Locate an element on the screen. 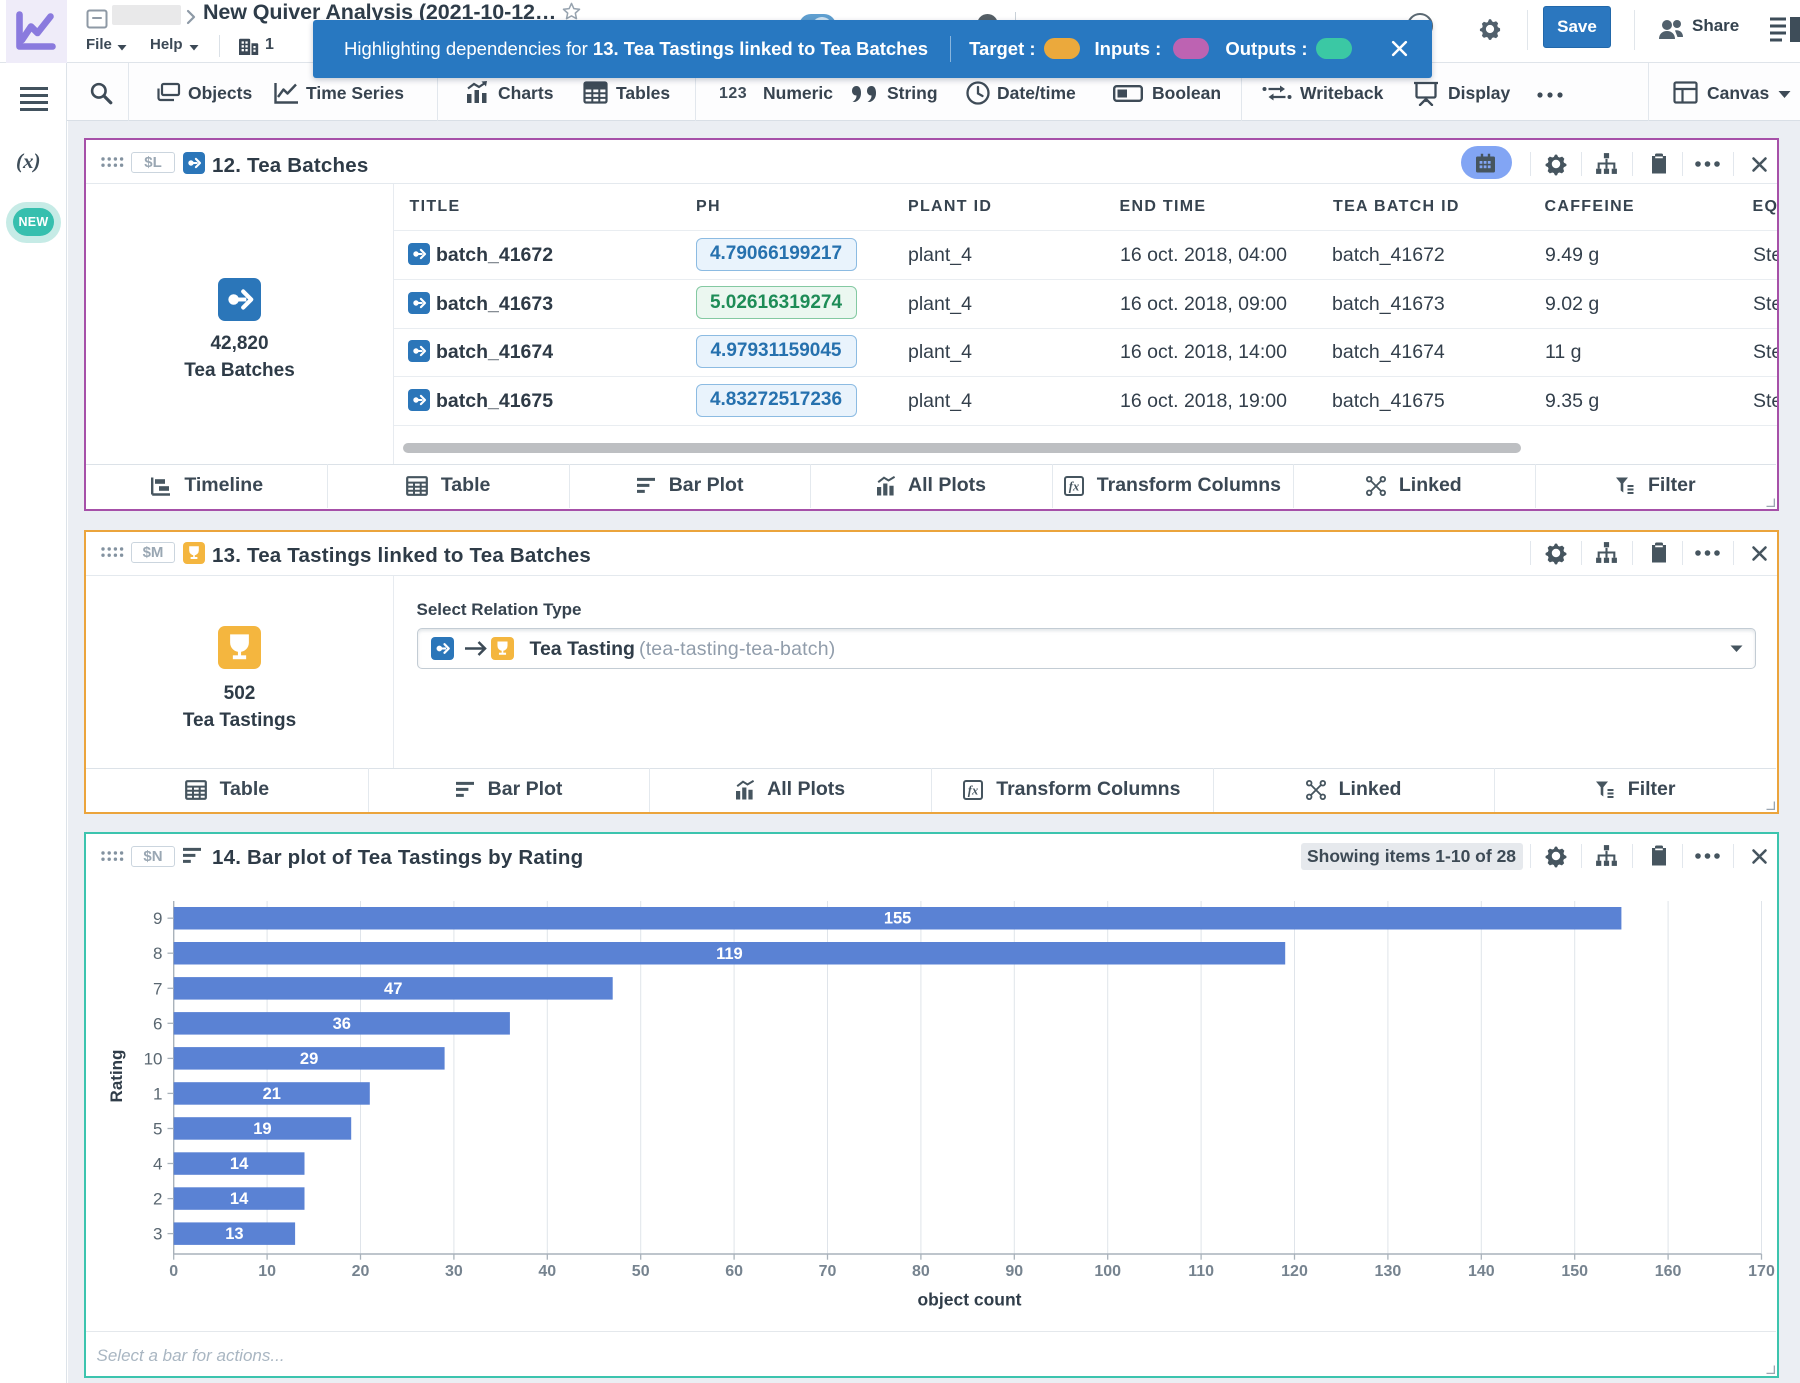 The width and height of the screenshot is (1800, 1383). svg-text: 19 is located at coordinates (262, 1129).